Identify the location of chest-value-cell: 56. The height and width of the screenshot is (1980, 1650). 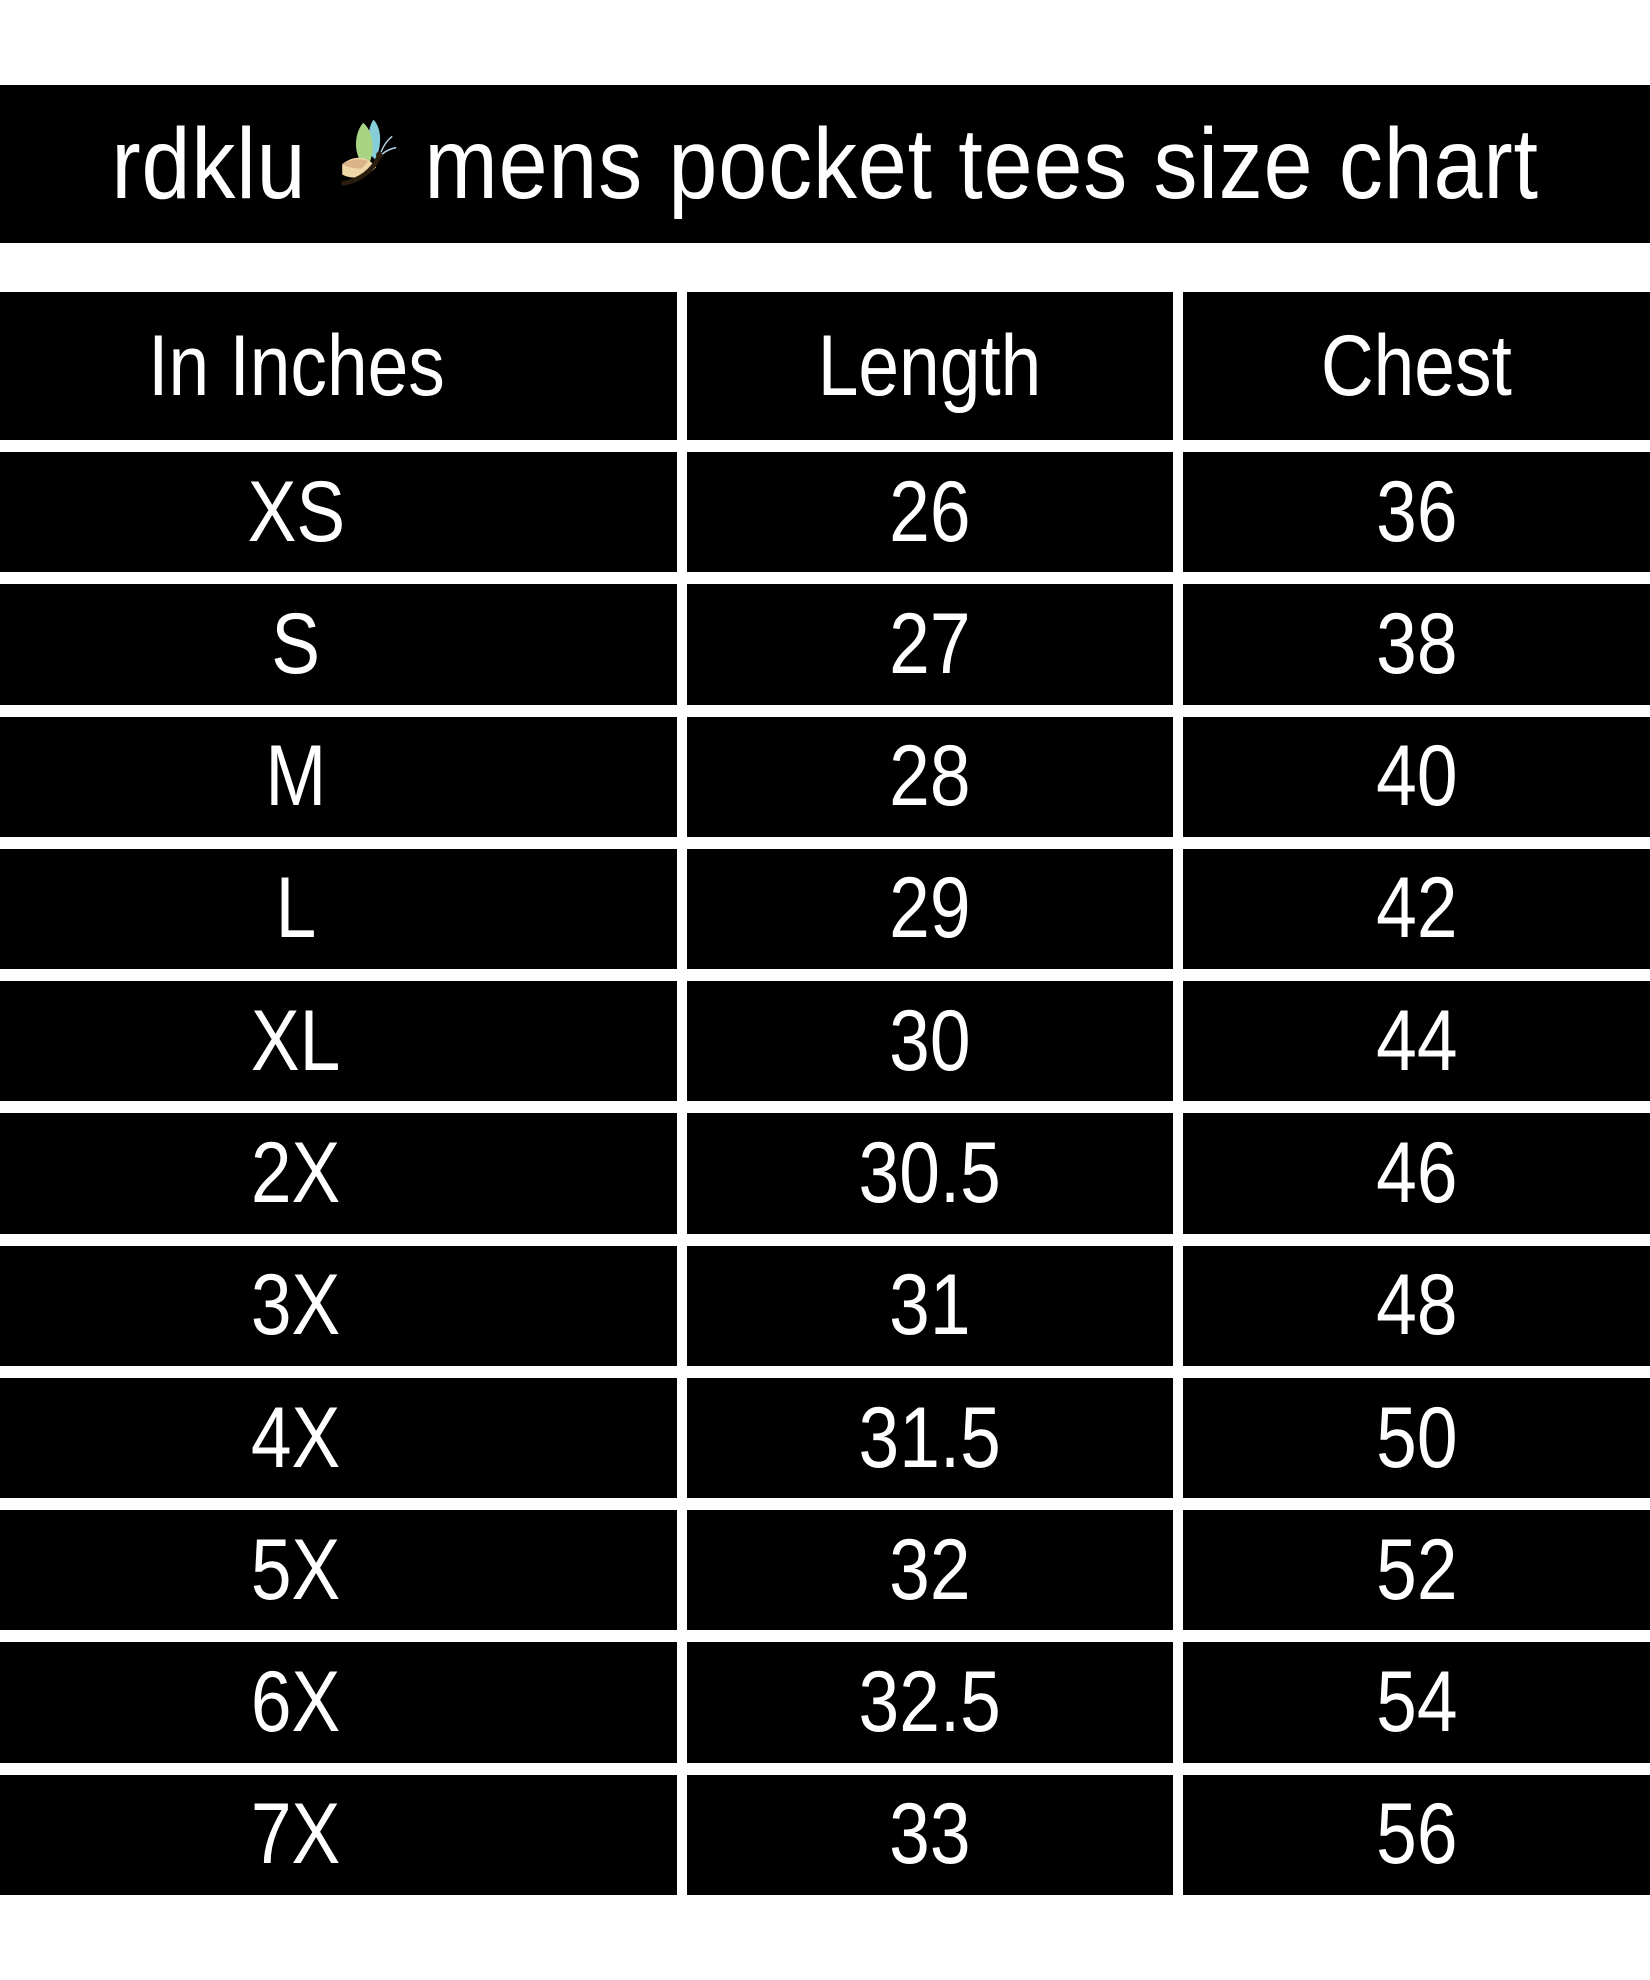
(1416, 1834).